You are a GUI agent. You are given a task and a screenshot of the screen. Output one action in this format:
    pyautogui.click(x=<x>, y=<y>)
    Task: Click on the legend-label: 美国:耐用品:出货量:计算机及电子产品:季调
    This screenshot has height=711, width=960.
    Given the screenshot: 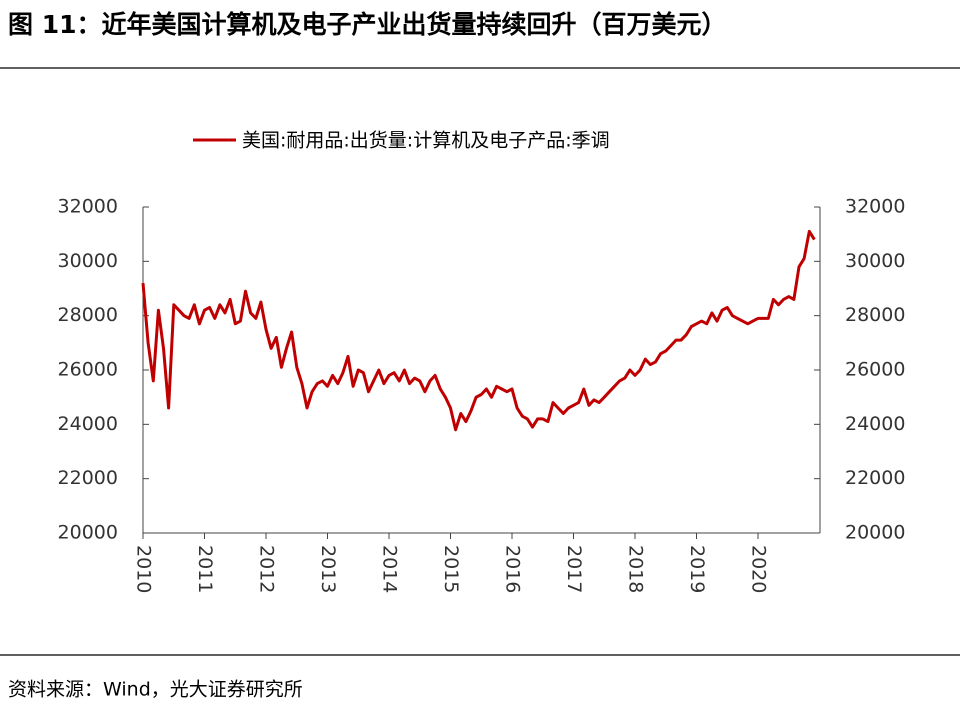 What is the action you would take?
    pyautogui.click(x=426, y=141)
    